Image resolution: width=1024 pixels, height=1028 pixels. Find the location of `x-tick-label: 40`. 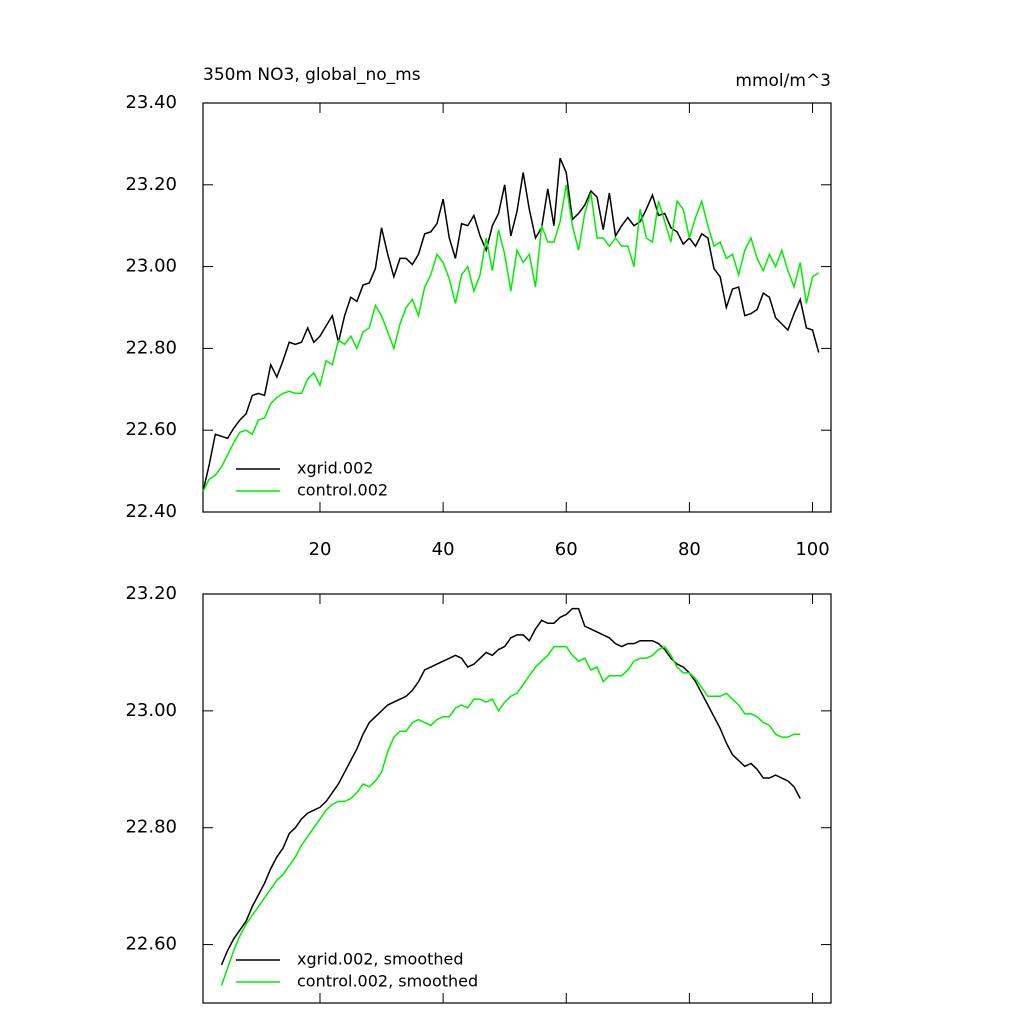

x-tick-label: 40 is located at coordinates (443, 549).